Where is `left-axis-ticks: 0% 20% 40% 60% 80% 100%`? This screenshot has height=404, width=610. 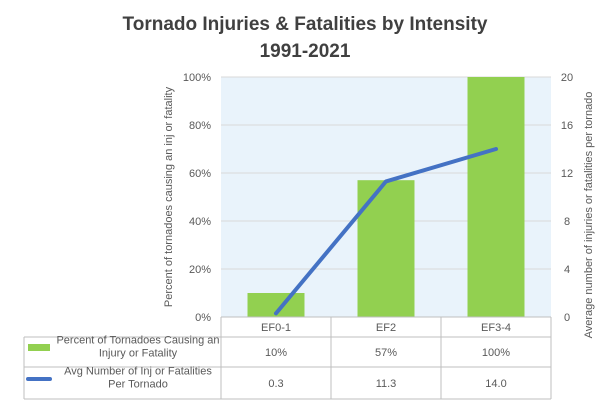 left-axis-ticks: 0% 20% 40% 60% 80% 100% is located at coordinates (197, 198).